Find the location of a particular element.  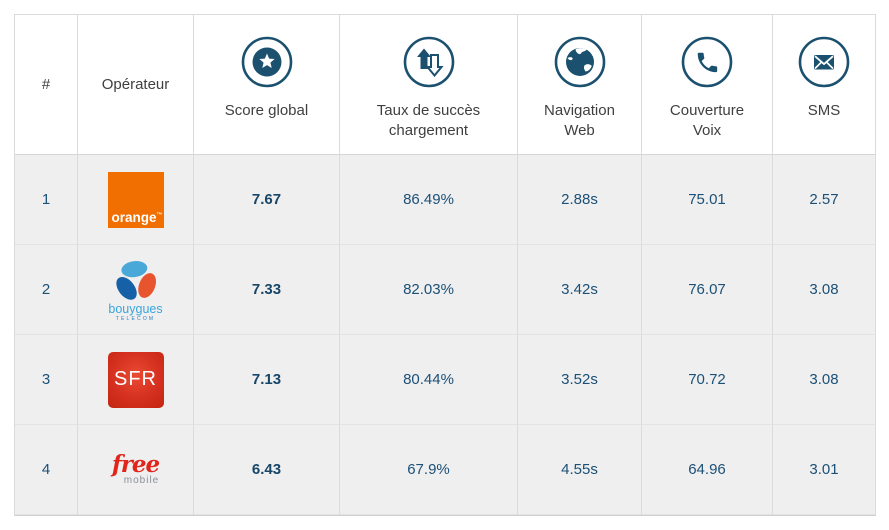

rank-cell: 4 is located at coordinates (46, 470).